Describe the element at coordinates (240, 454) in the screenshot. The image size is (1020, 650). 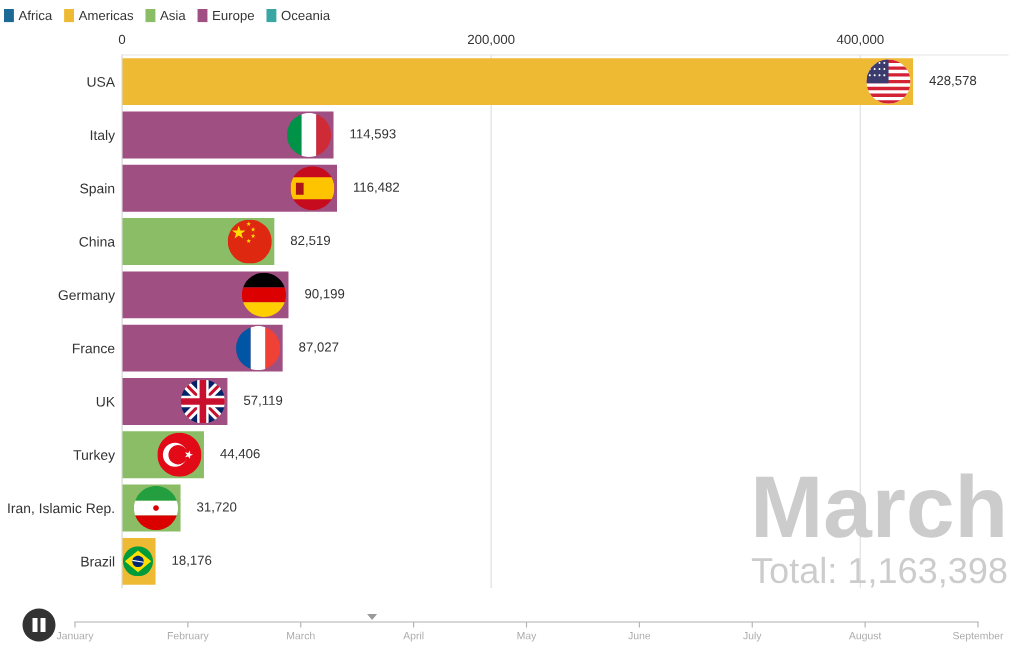
I see `data-label: 44,406` at that location.